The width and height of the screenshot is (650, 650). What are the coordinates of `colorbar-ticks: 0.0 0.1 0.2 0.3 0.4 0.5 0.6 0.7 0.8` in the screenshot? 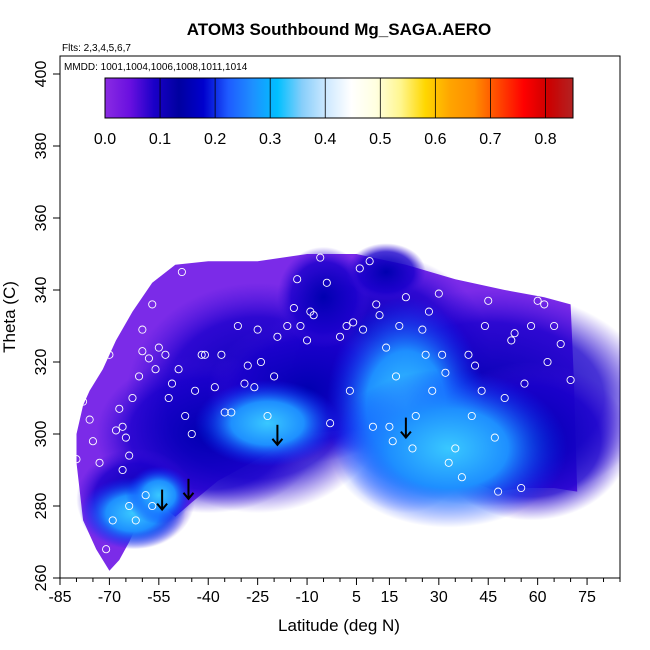 It's located at (325, 113).